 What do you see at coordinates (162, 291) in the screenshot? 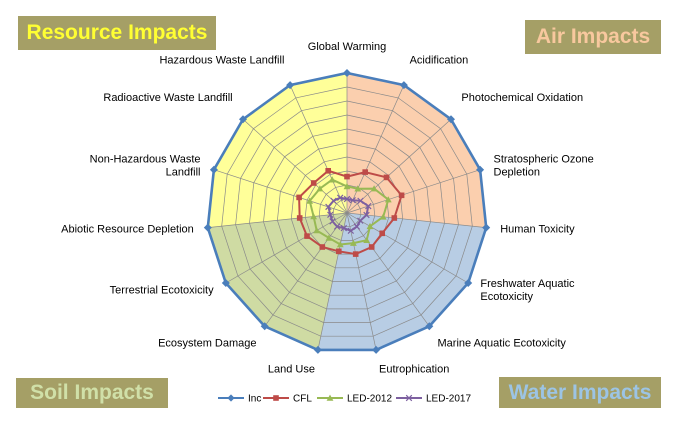
I see `axis-label-terrestrial-ecotoxicity: Terrestrial Ecotoxicity` at bounding box center [162, 291].